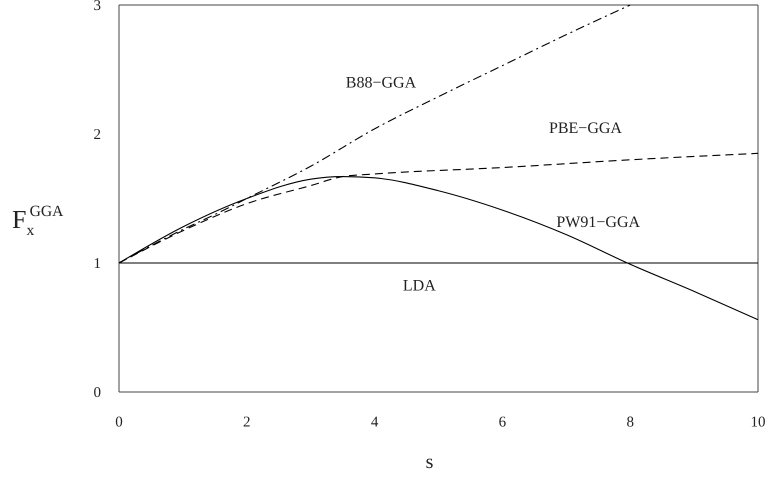  I want to click on x-tick-label: 4, so click(374, 422).